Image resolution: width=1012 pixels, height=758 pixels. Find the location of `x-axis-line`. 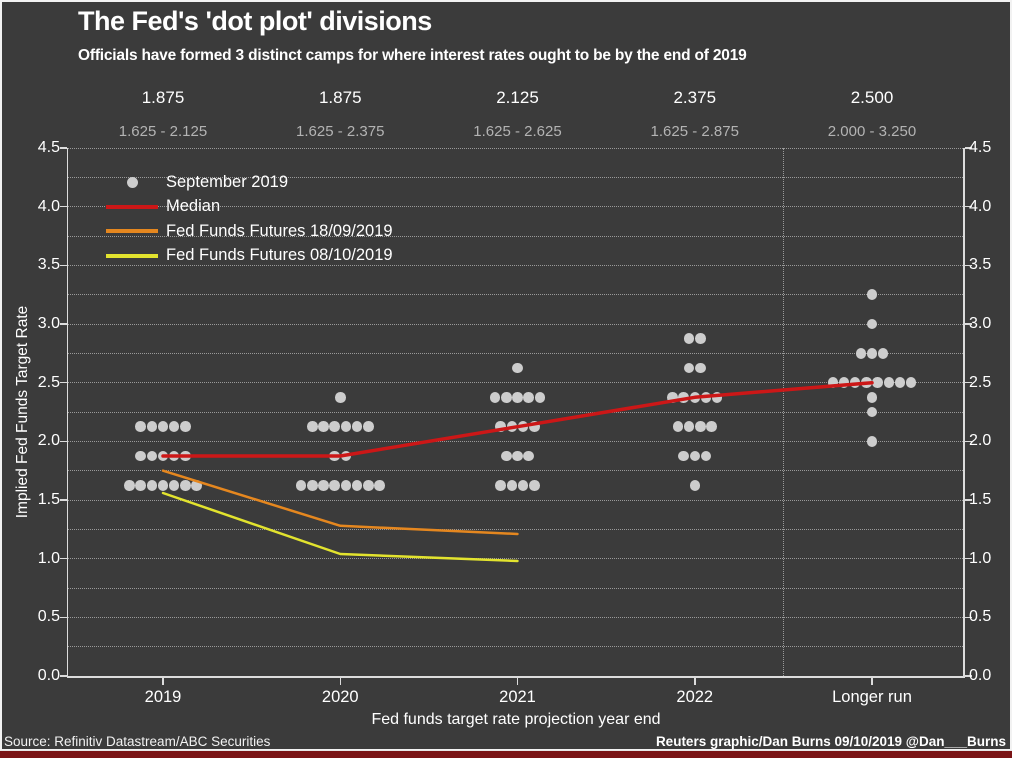

x-axis-line is located at coordinates (515, 677).